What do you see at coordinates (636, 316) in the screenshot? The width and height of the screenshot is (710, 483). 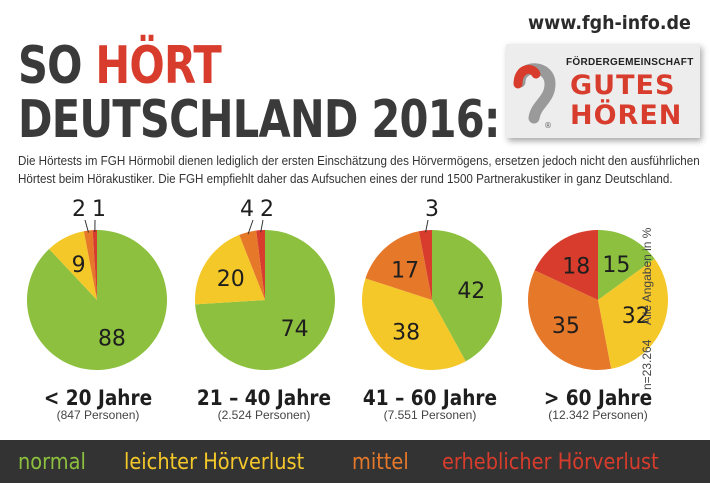 I see `data-label-leicht: 32` at bounding box center [636, 316].